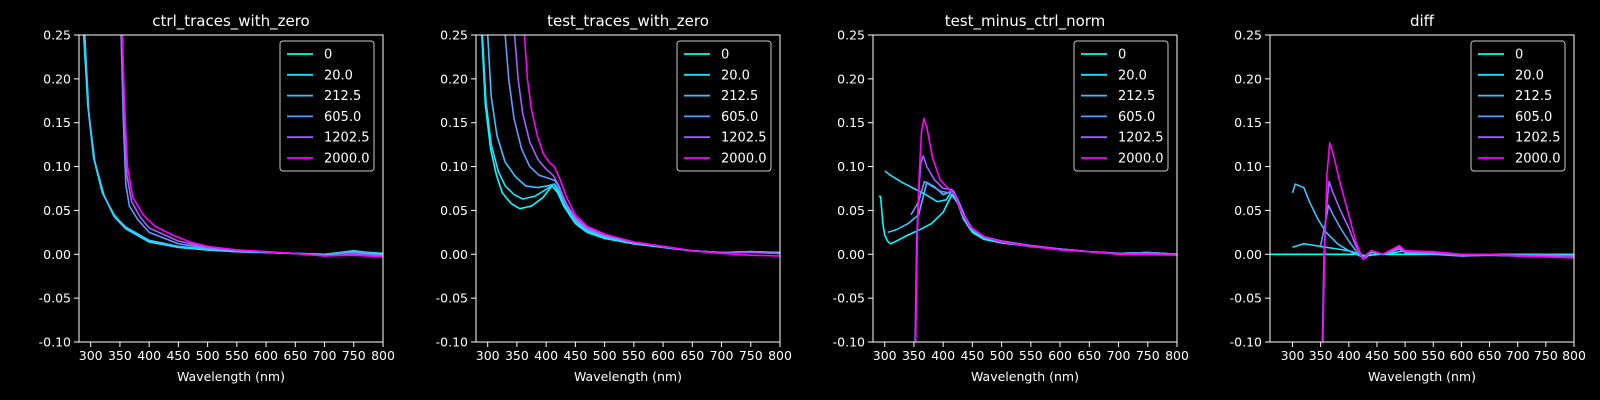 The height and width of the screenshot is (400, 1600). Describe the element at coordinates (628, 21) in the screenshot. I see `chart-title: test_traces_with_zero` at that location.